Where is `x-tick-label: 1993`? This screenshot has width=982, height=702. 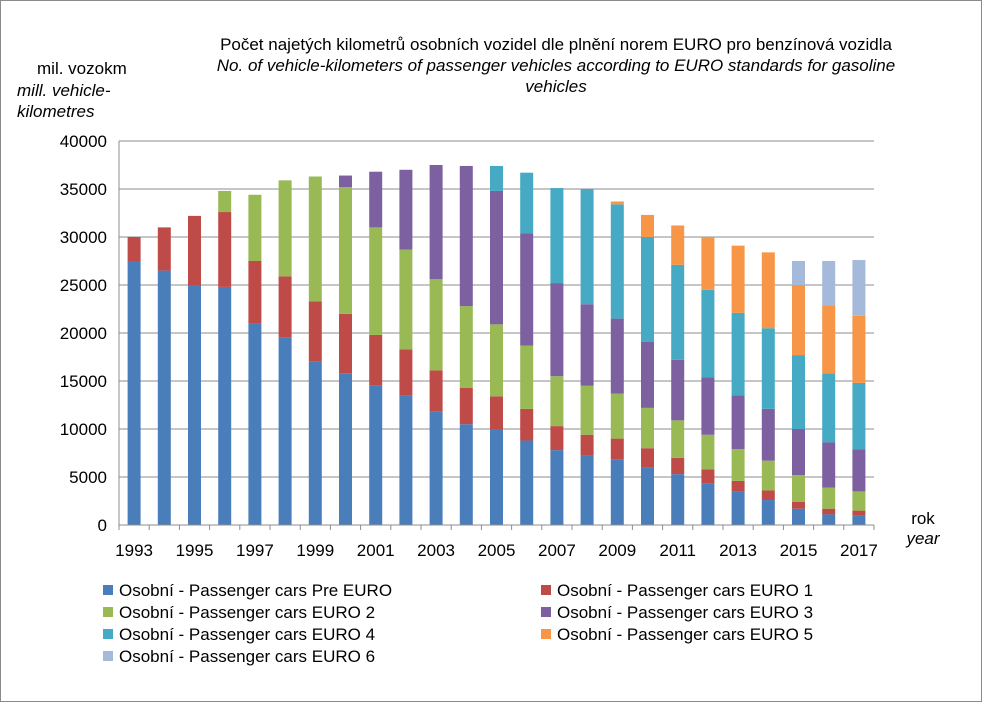
x-tick-label: 1993 is located at coordinates (134, 550).